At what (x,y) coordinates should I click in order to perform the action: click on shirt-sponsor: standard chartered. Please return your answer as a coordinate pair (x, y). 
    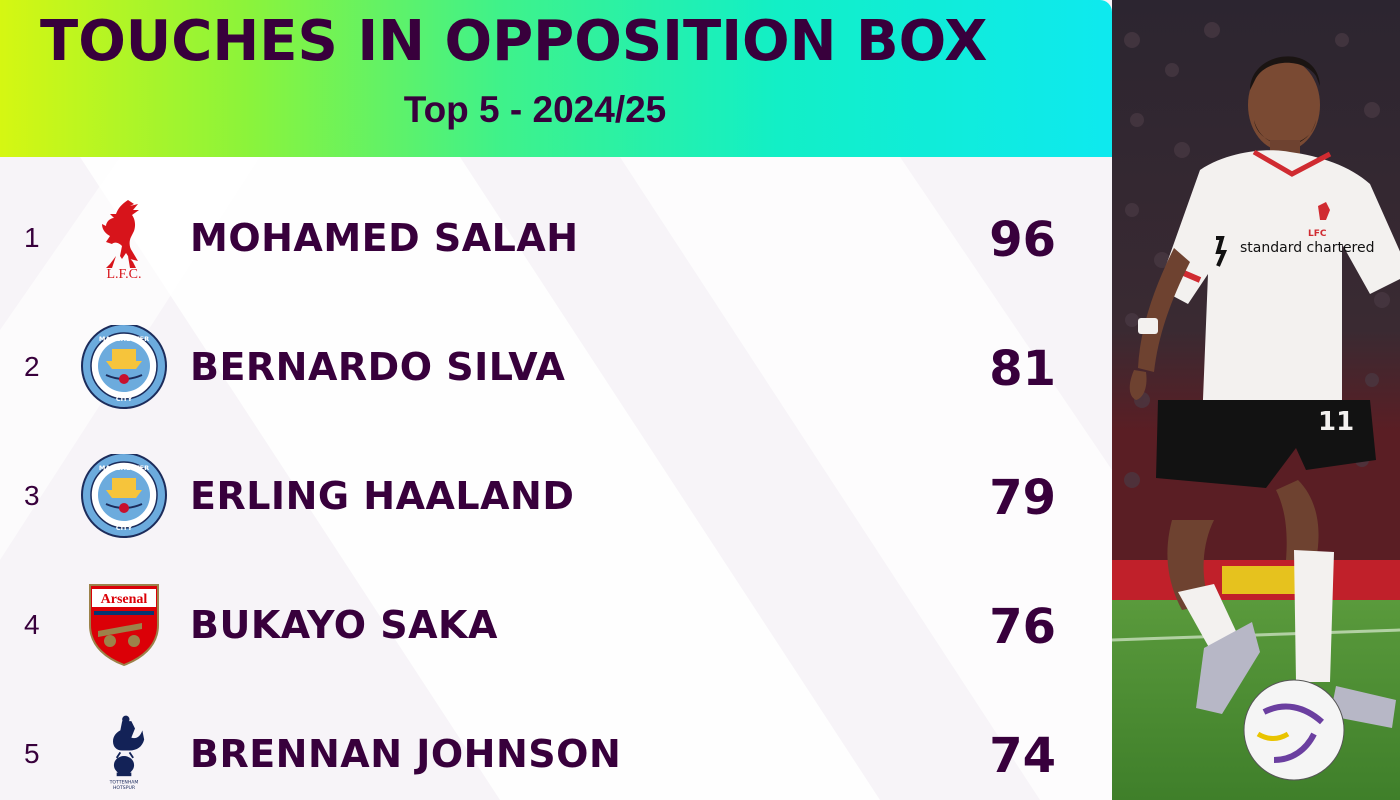
    Looking at the image, I should click on (1307, 248).